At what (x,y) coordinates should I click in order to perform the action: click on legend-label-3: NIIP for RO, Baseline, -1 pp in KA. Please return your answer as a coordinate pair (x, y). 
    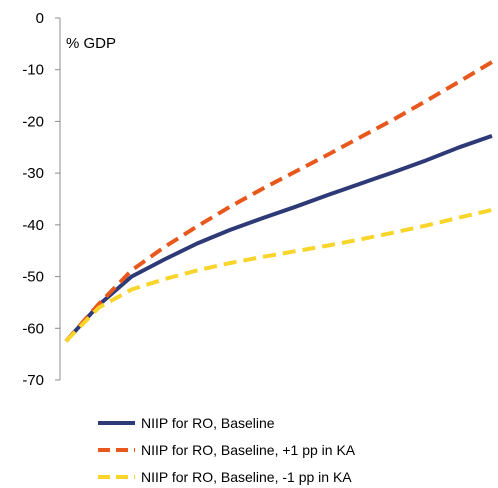
    Looking at the image, I should click on (246, 477).